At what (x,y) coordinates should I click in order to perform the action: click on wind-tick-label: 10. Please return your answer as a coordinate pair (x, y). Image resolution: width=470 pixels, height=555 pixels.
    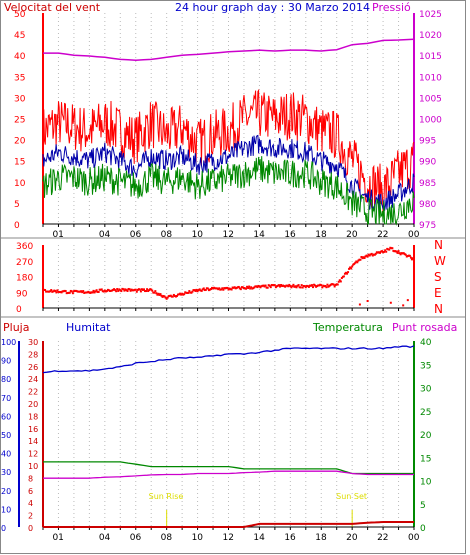
    Looking at the image, I should click on (20, 184).